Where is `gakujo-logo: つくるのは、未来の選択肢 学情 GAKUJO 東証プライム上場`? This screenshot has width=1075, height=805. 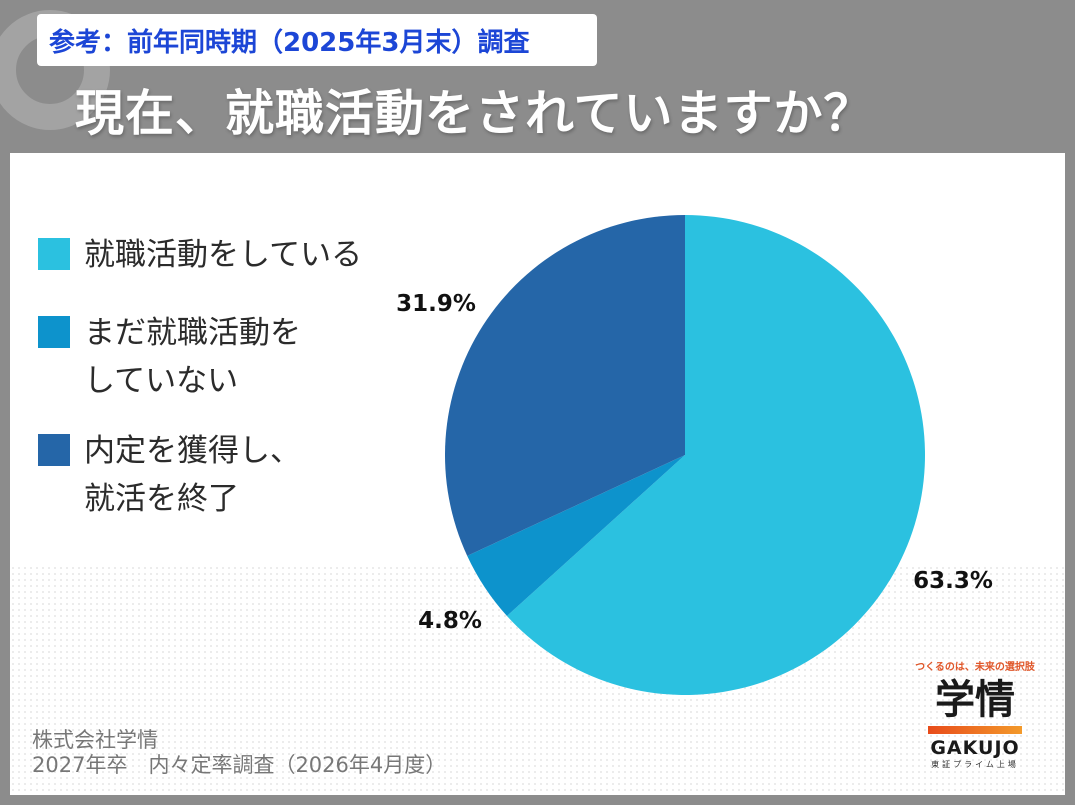 gakujo-logo: つくるのは、未来の選択肢 学情 GAKUJO 東証プライム上場 is located at coordinates (975, 718).